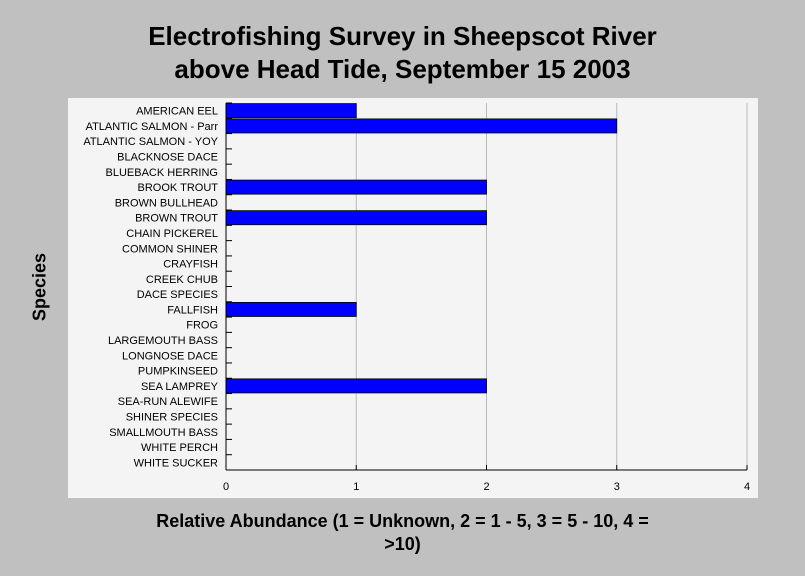 The height and width of the screenshot is (576, 805). What do you see at coordinates (190, 265) in the screenshot?
I see `y-tick-label: CRAYFISH` at bounding box center [190, 265].